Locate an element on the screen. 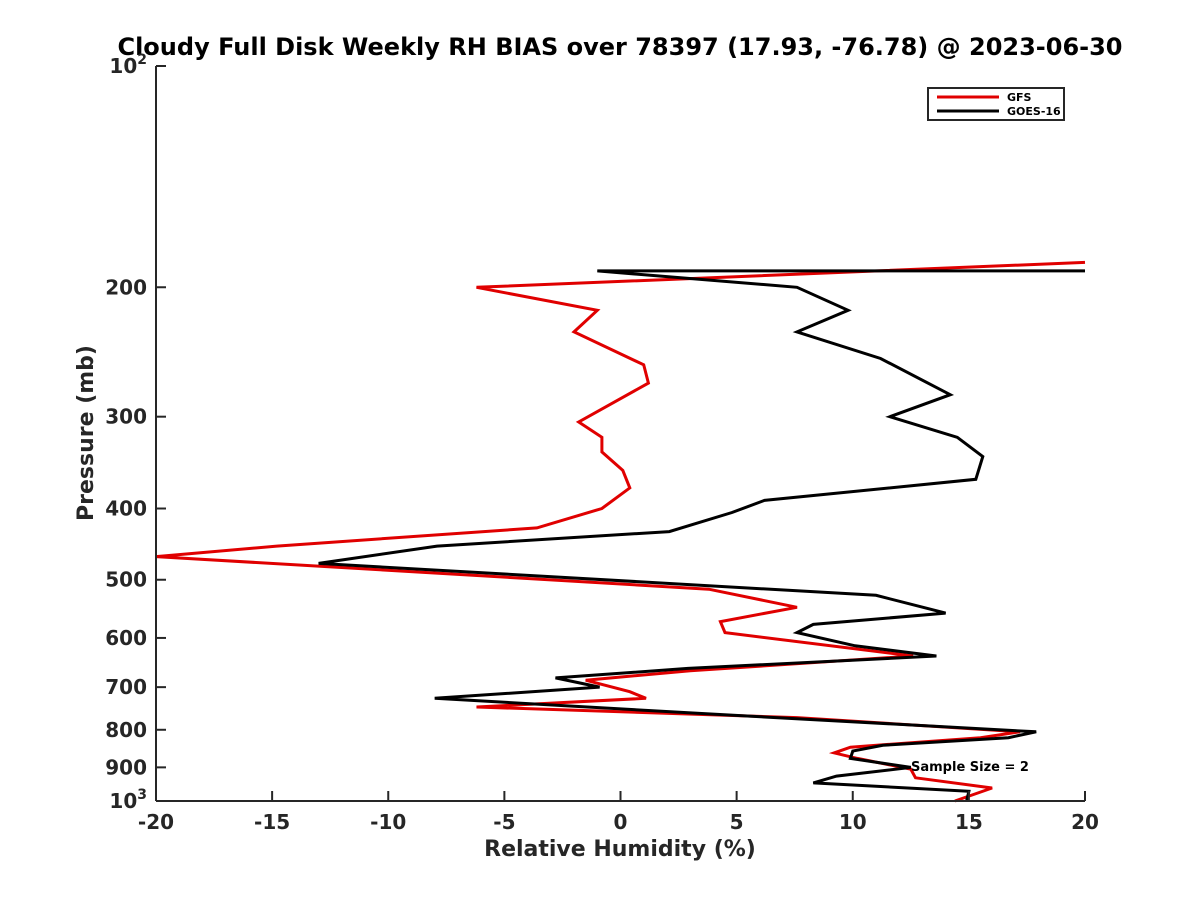  y-tick-label: 200 is located at coordinates (126, 287).